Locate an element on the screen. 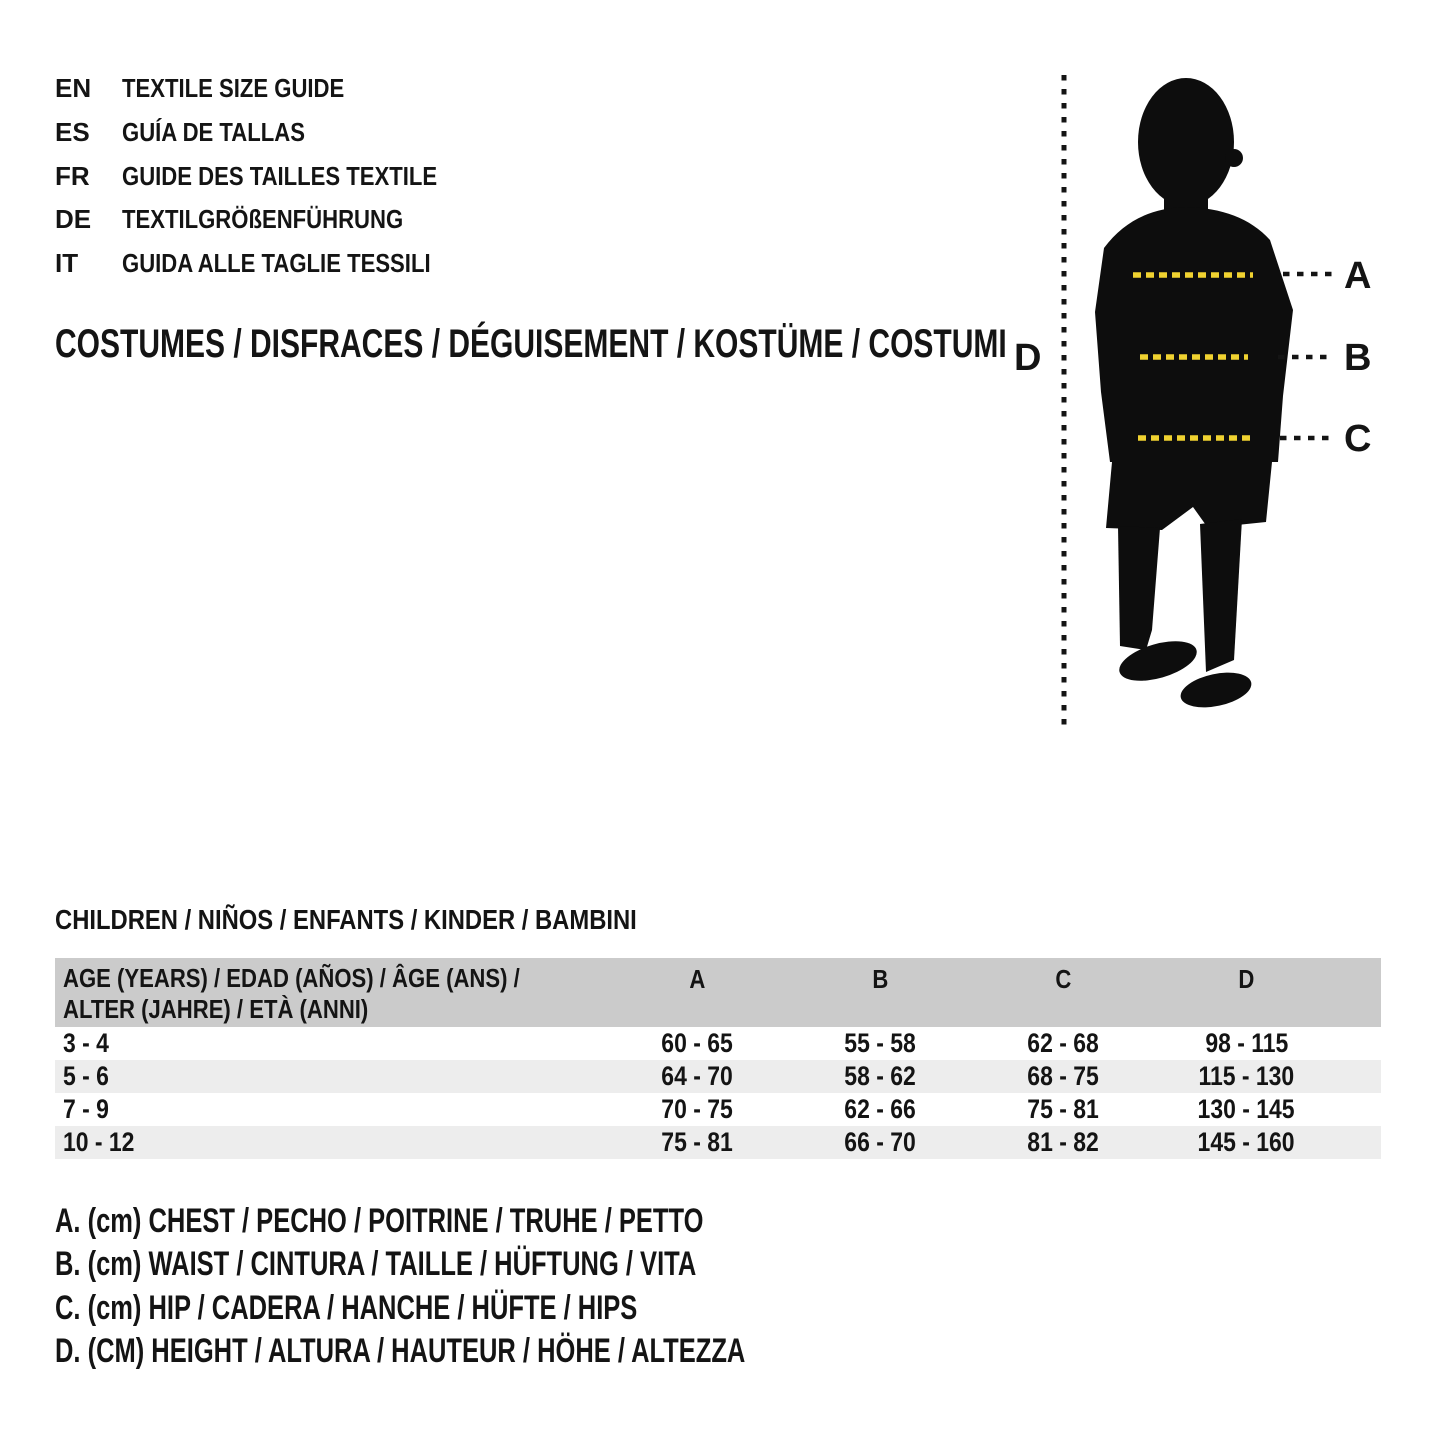 This screenshot has width=1445, height=1444. hip-cell: 75 - 81 is located at coordinates (1063, 1109).